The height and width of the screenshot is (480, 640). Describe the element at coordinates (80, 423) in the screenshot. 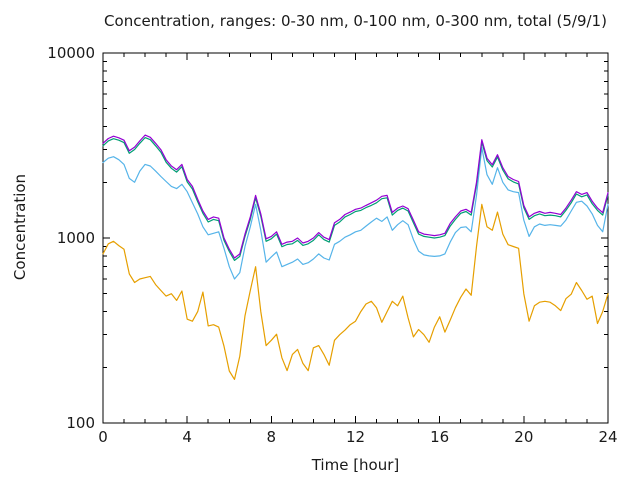

I see `y-tick-label: 100` at that location.